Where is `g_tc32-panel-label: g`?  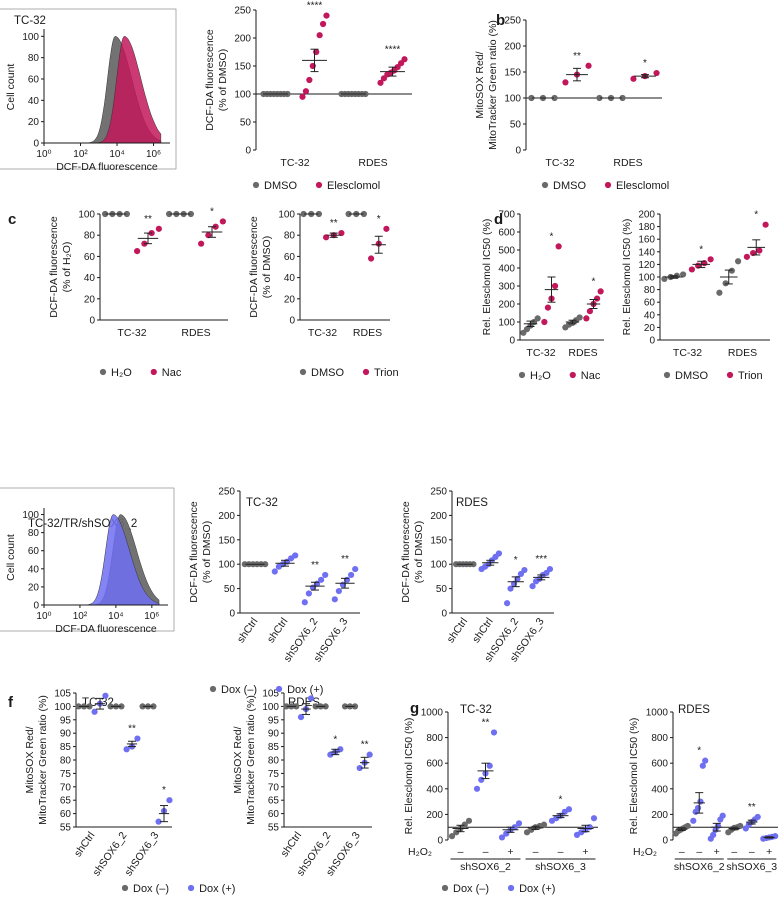
g_tc32-panel-label: g is located at coordinates (414, 708).